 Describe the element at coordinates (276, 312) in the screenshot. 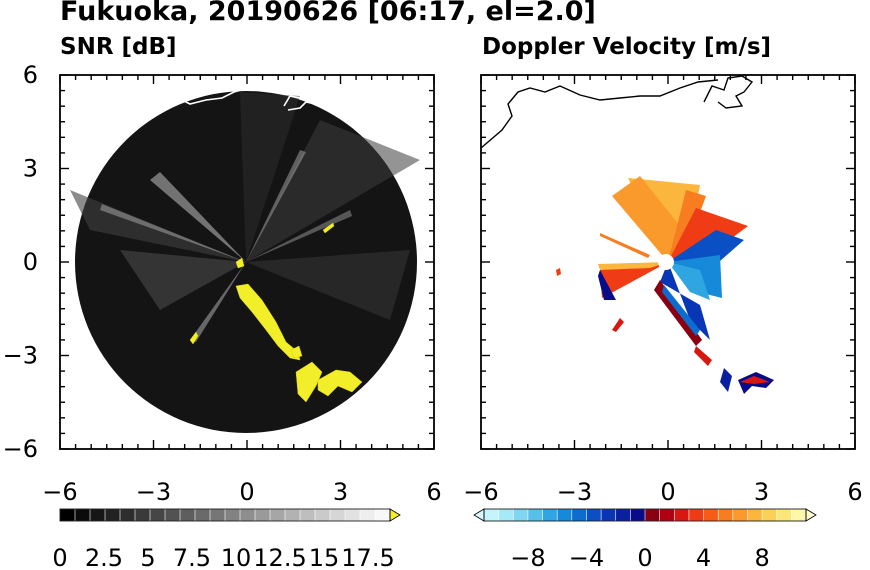

I see `snr-strong-echo` at that location.